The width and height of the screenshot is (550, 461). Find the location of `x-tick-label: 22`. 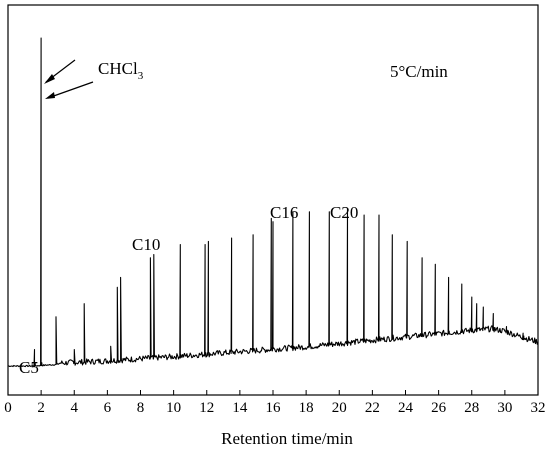

x-tick-label: 22 is located at coordinates (372, 408).